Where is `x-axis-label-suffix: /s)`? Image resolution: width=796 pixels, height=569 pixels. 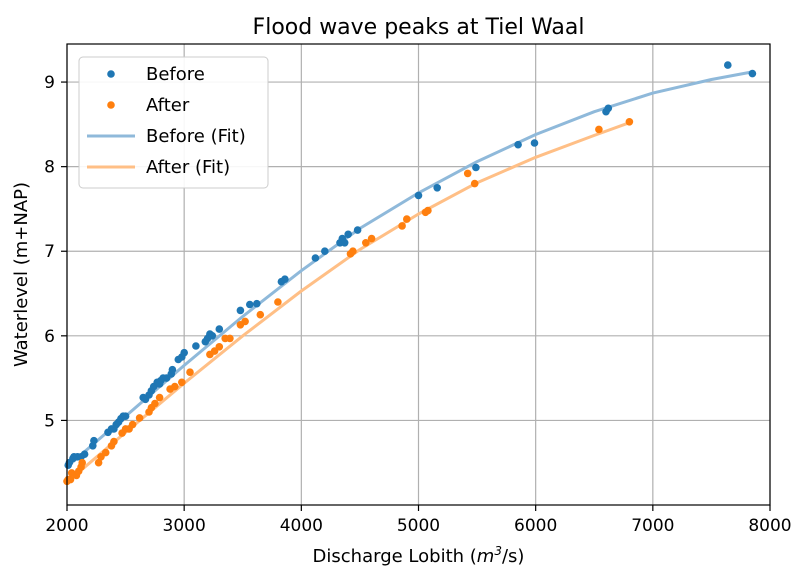 x-axis-label-suffix: /s) is located at coordinates (513, 556).